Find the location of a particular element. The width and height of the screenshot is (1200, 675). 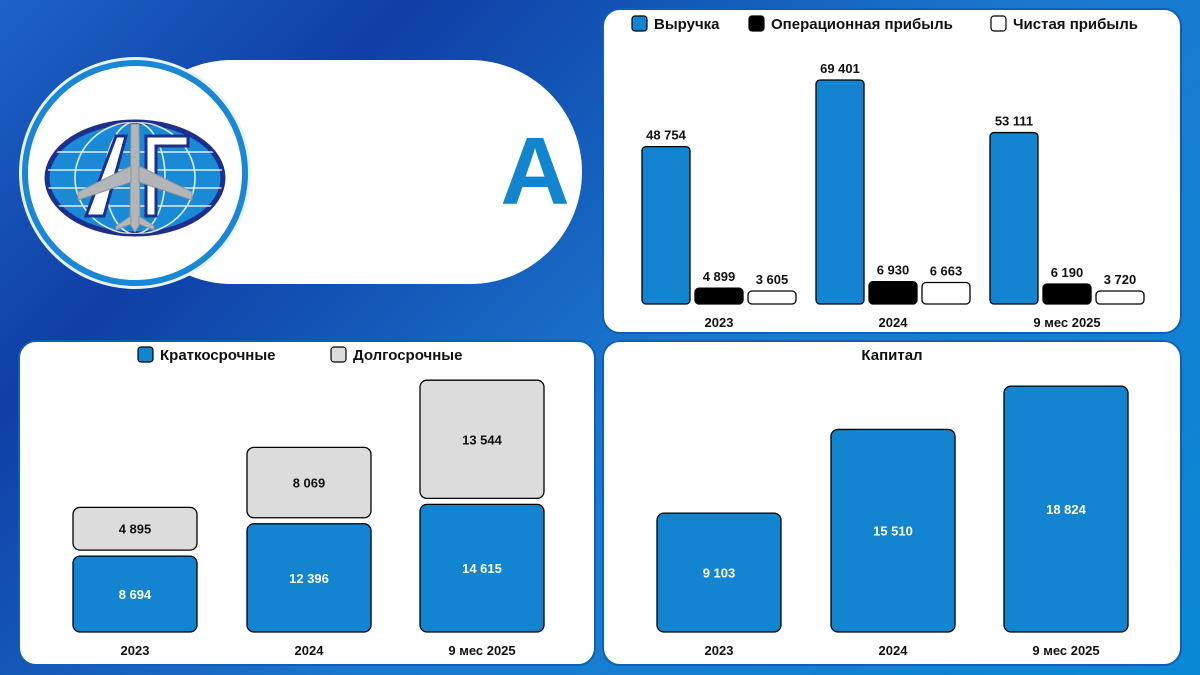

legend-label: Краткосрочные is located at coordinates (218, 355).